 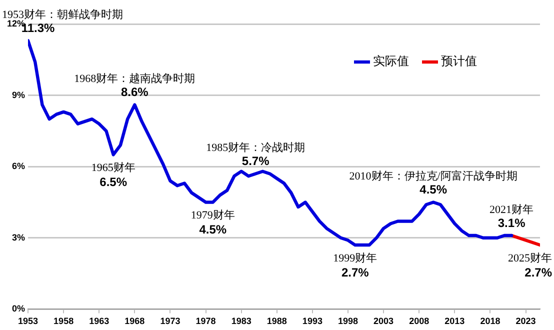 I want to click on annotation: 1985财年：冷战时期, so click(x=256, y=147).